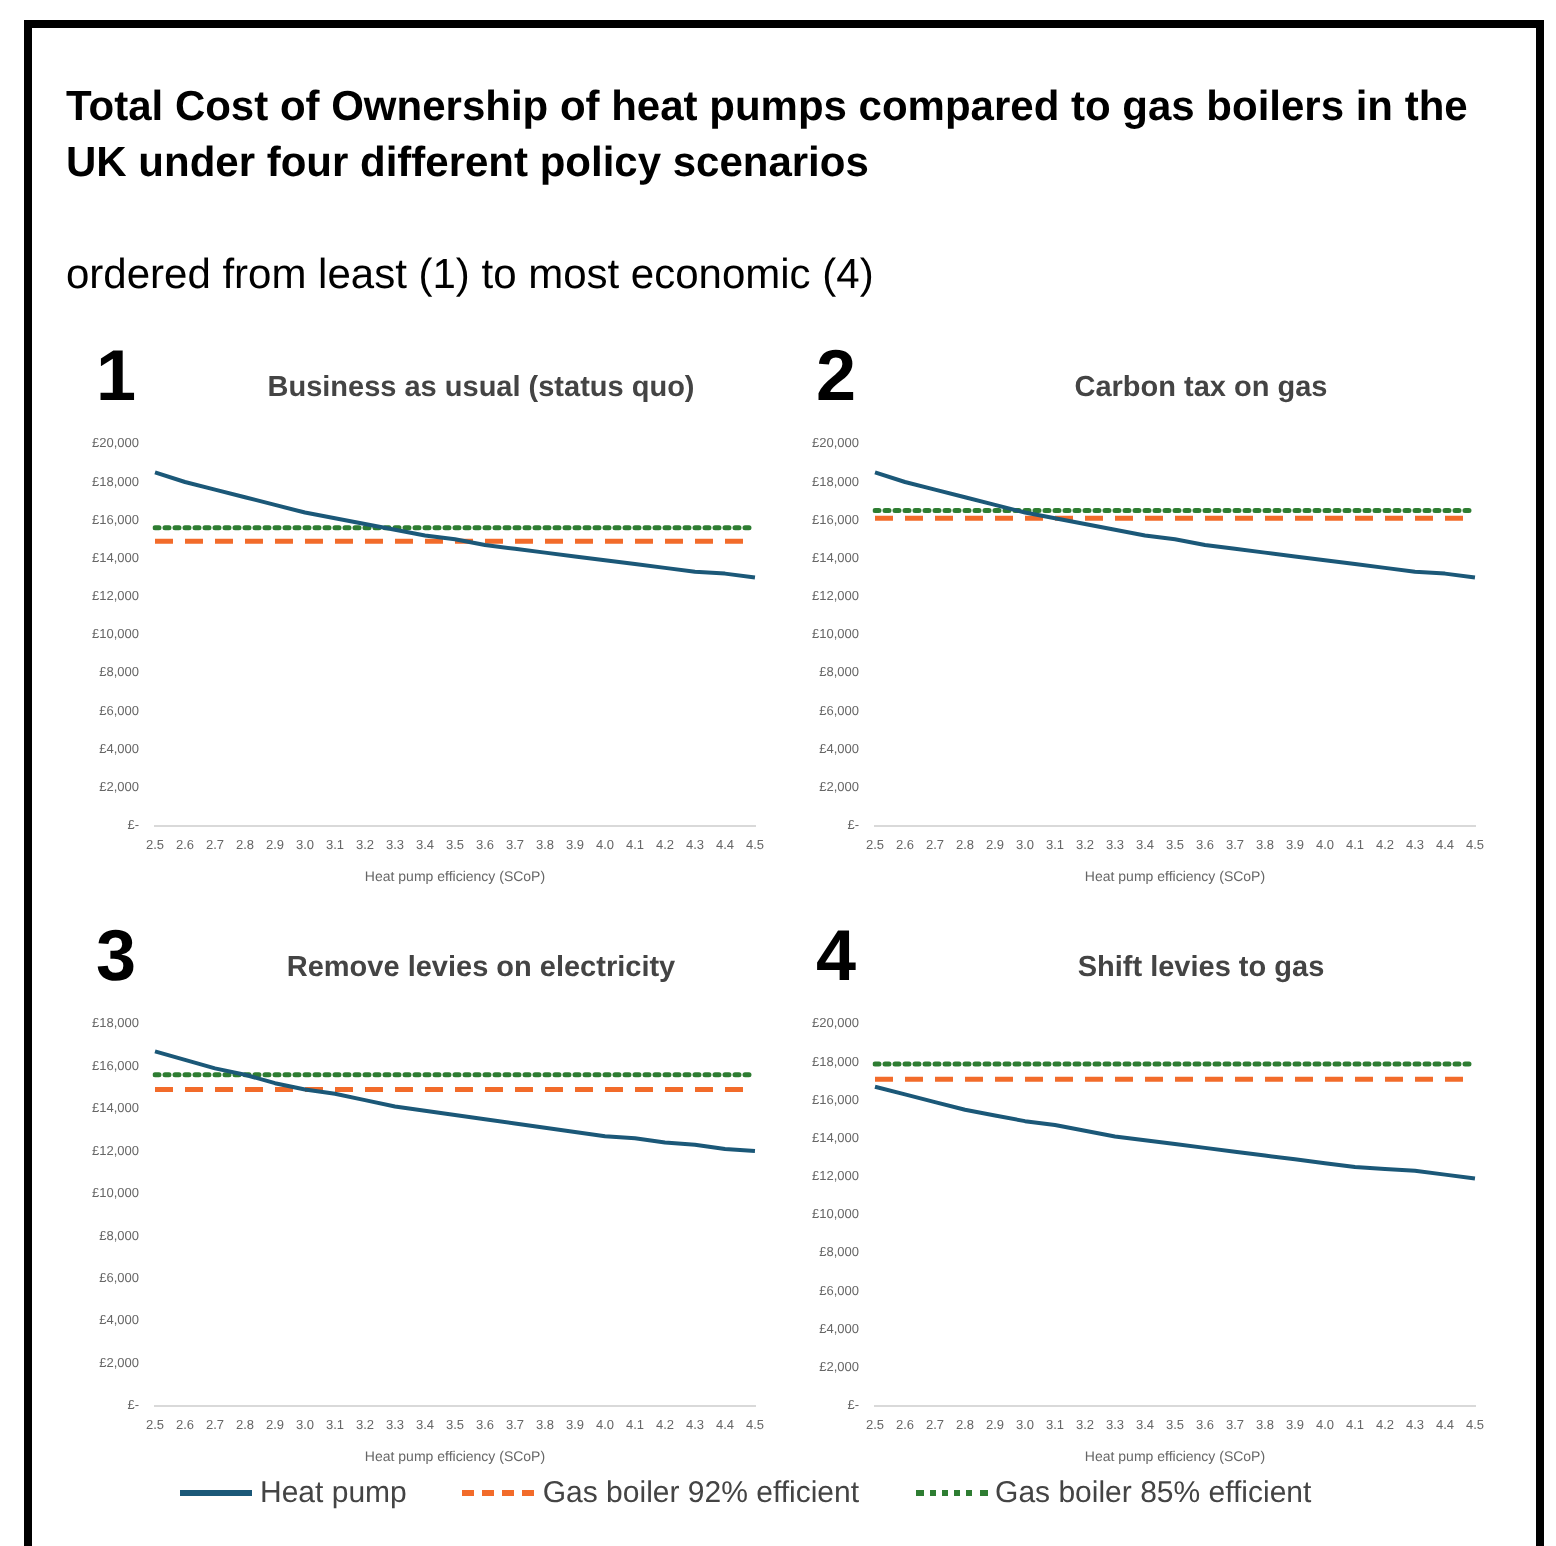  What do you see at coordinates (116, 955) in the screenshot?
I see `text: 3` at bounding box center [116, 955].